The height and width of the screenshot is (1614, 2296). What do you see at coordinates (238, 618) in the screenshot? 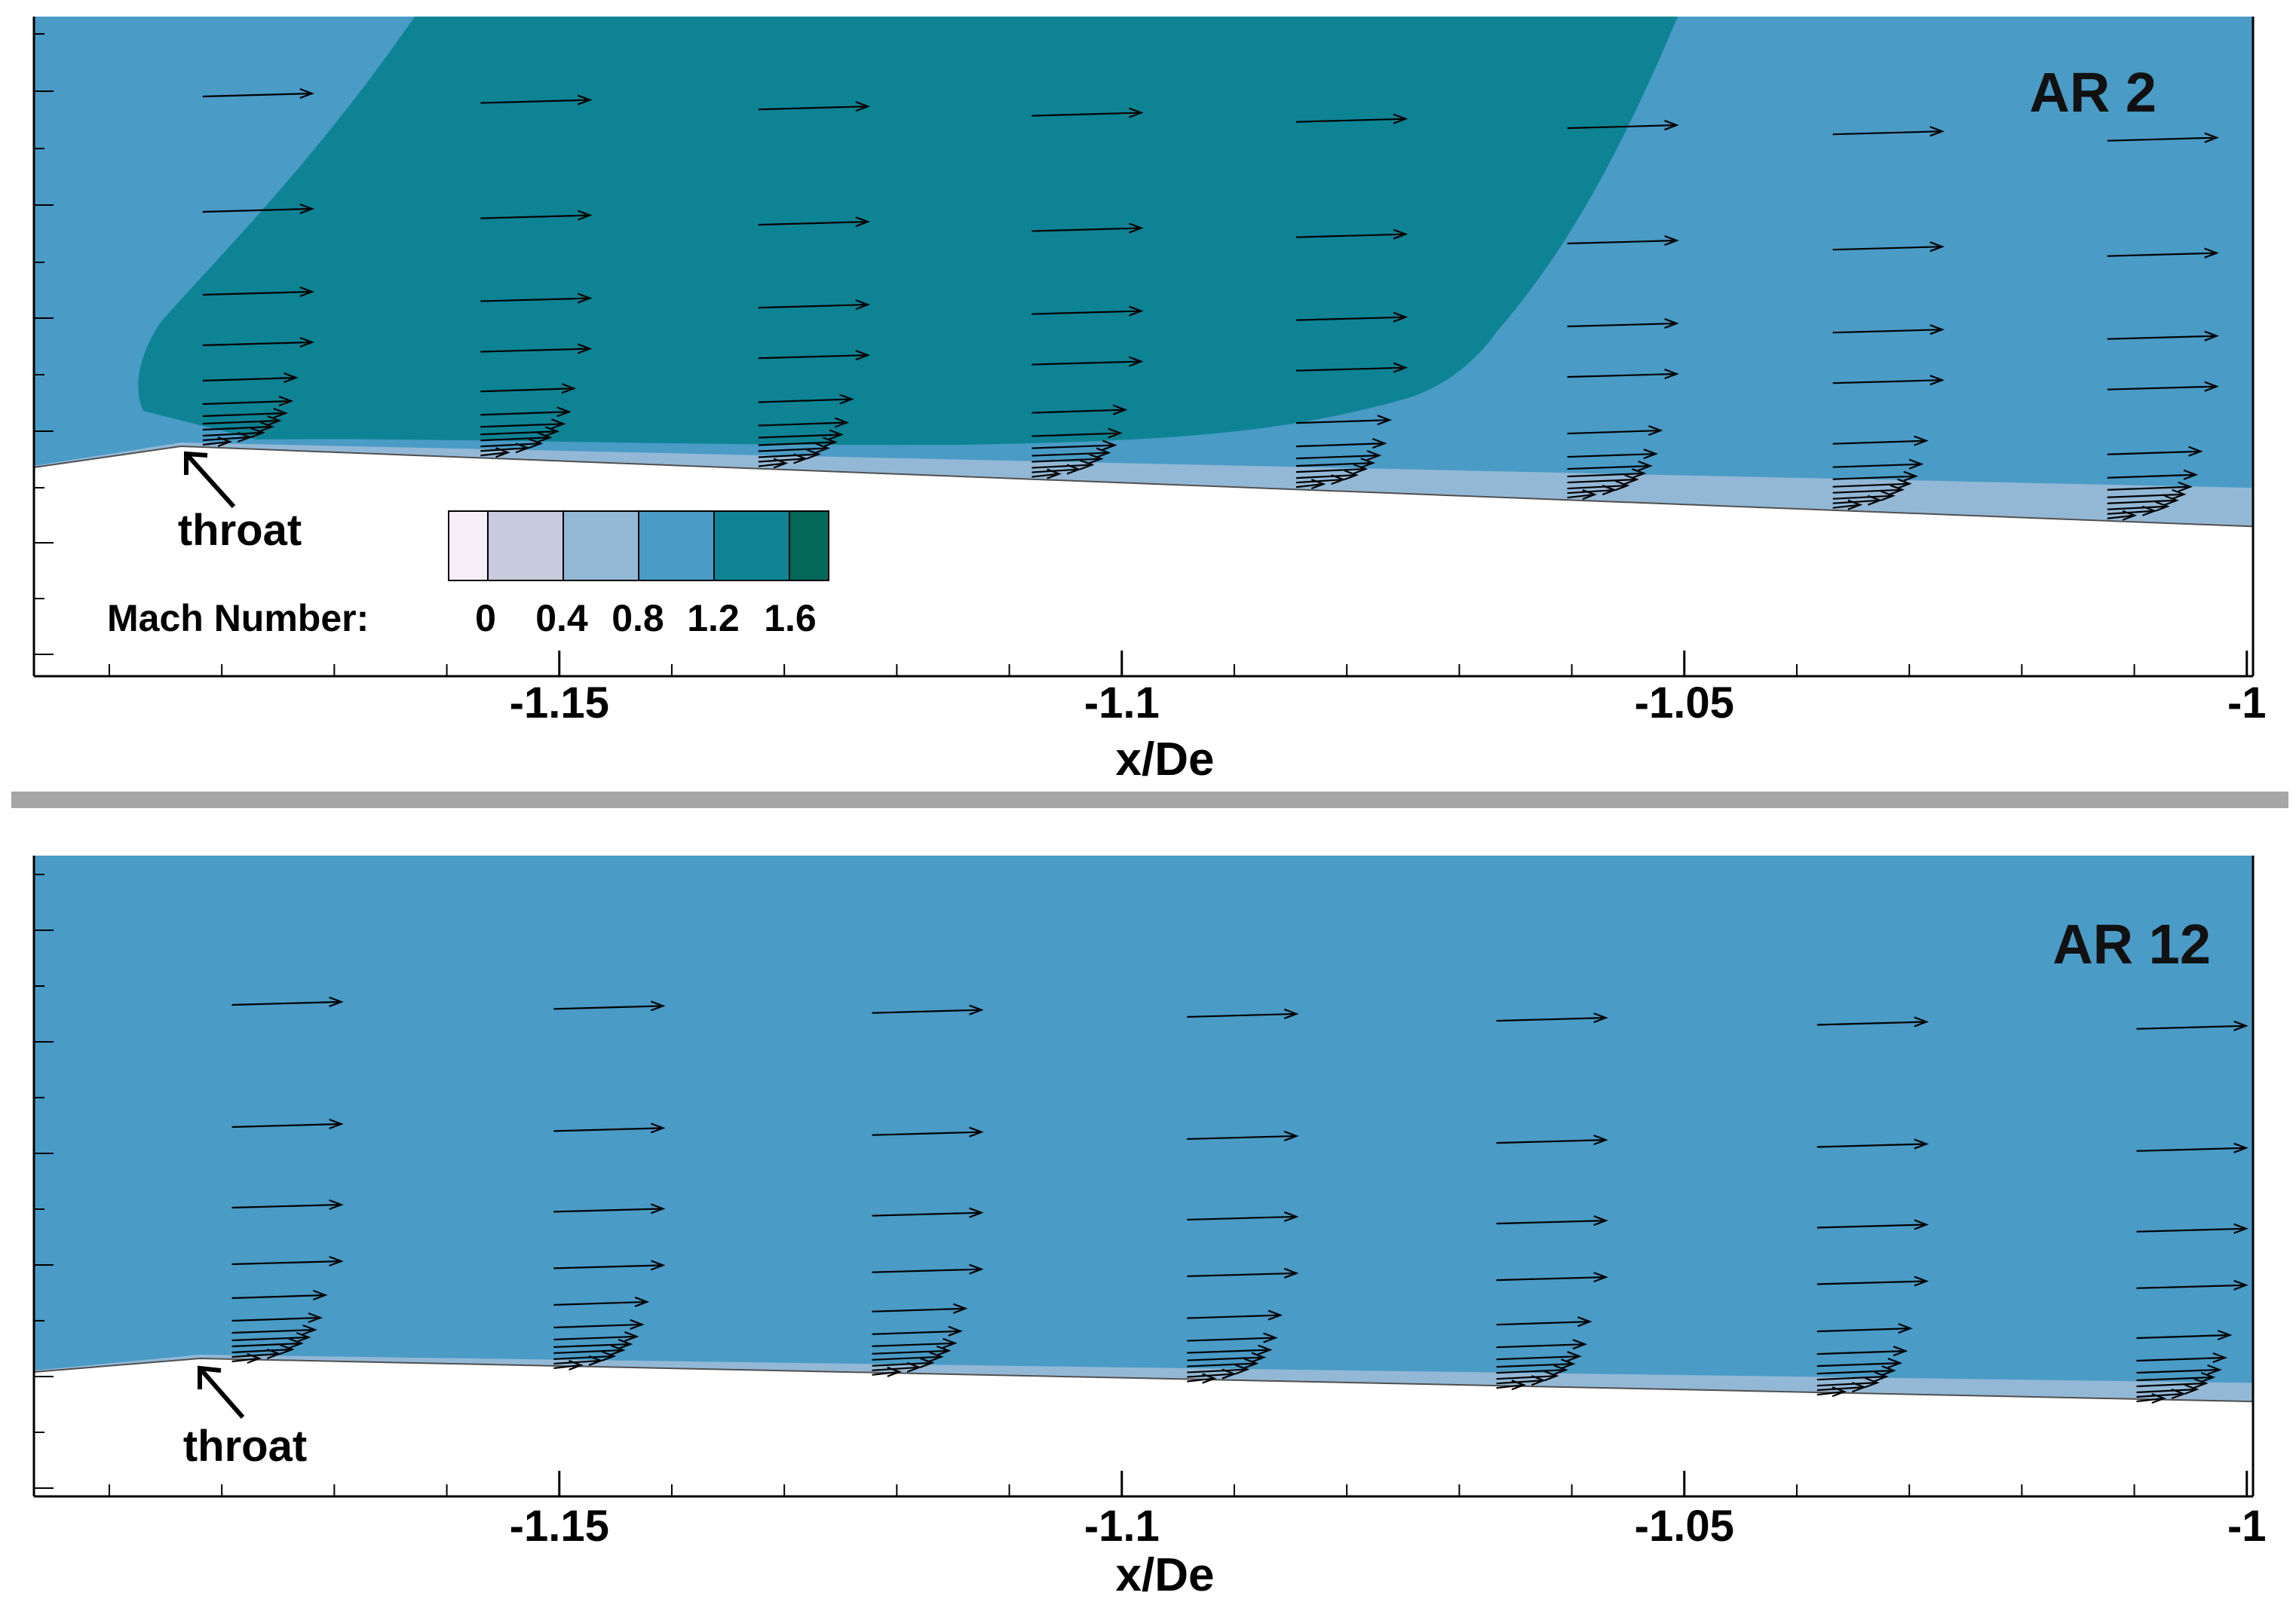
I see `legend-label: Mach Number:` at bounding box center [238, 618].